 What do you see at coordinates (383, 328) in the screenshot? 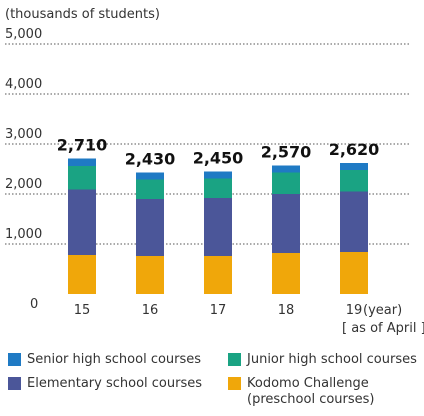
I see `x-note: [ as of April ]` at bounding box center [383, 328].